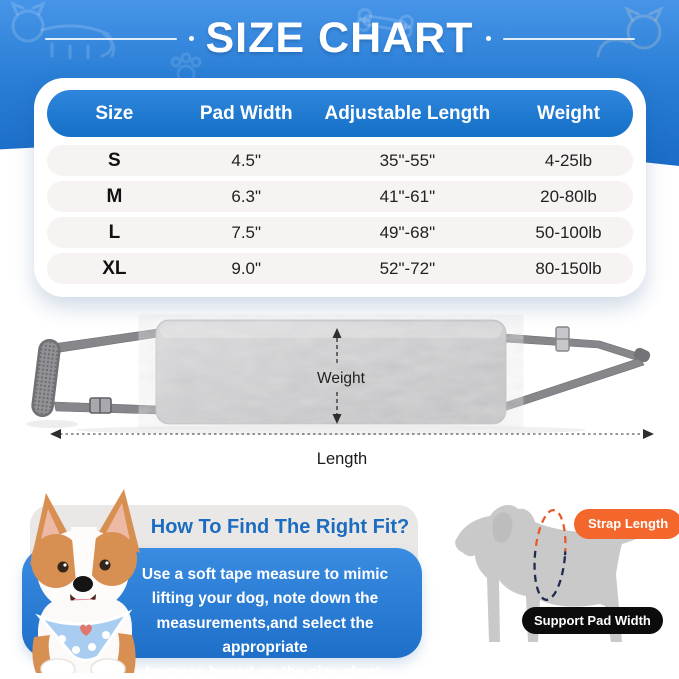  Describe the element at coordinates (642, 355) in the screenshot. I see `right-strap-loop` at that location.